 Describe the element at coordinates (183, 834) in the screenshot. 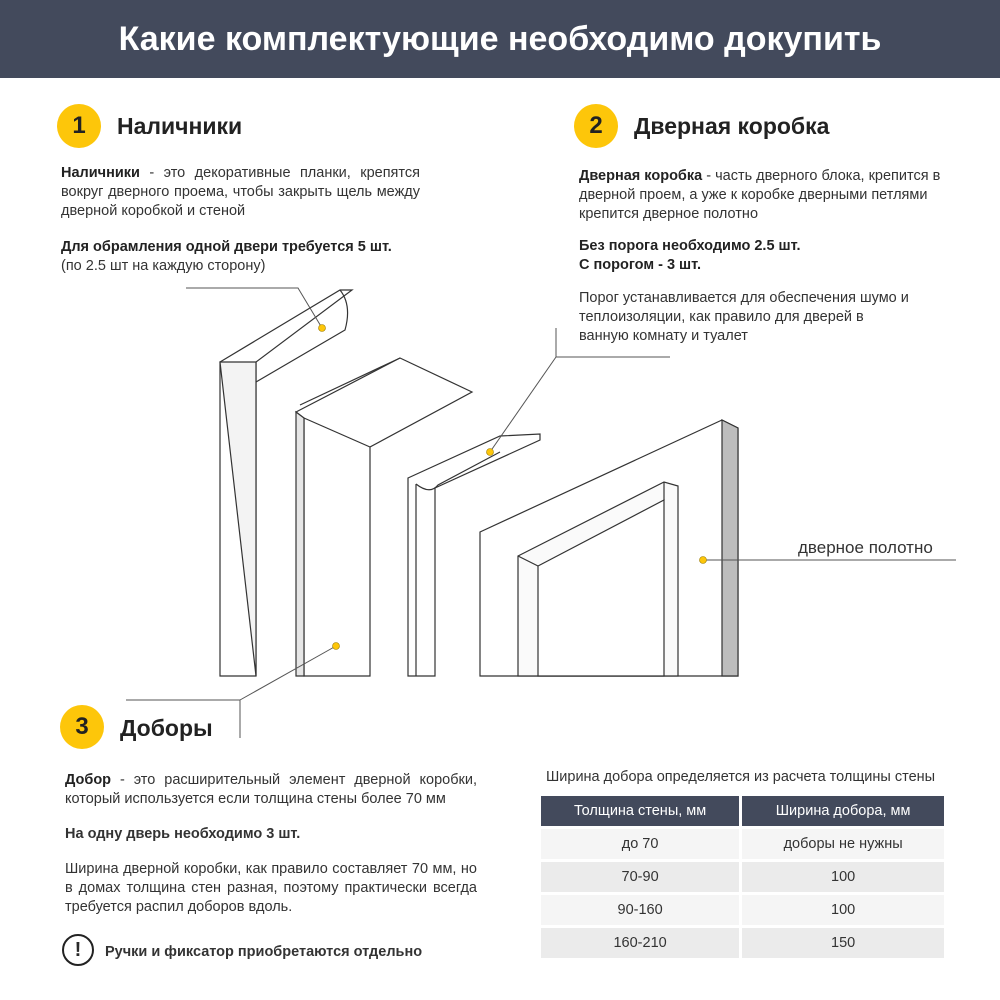

I see `dobory-requirement: На одну дверь необходимо 3 шт.` at that location.